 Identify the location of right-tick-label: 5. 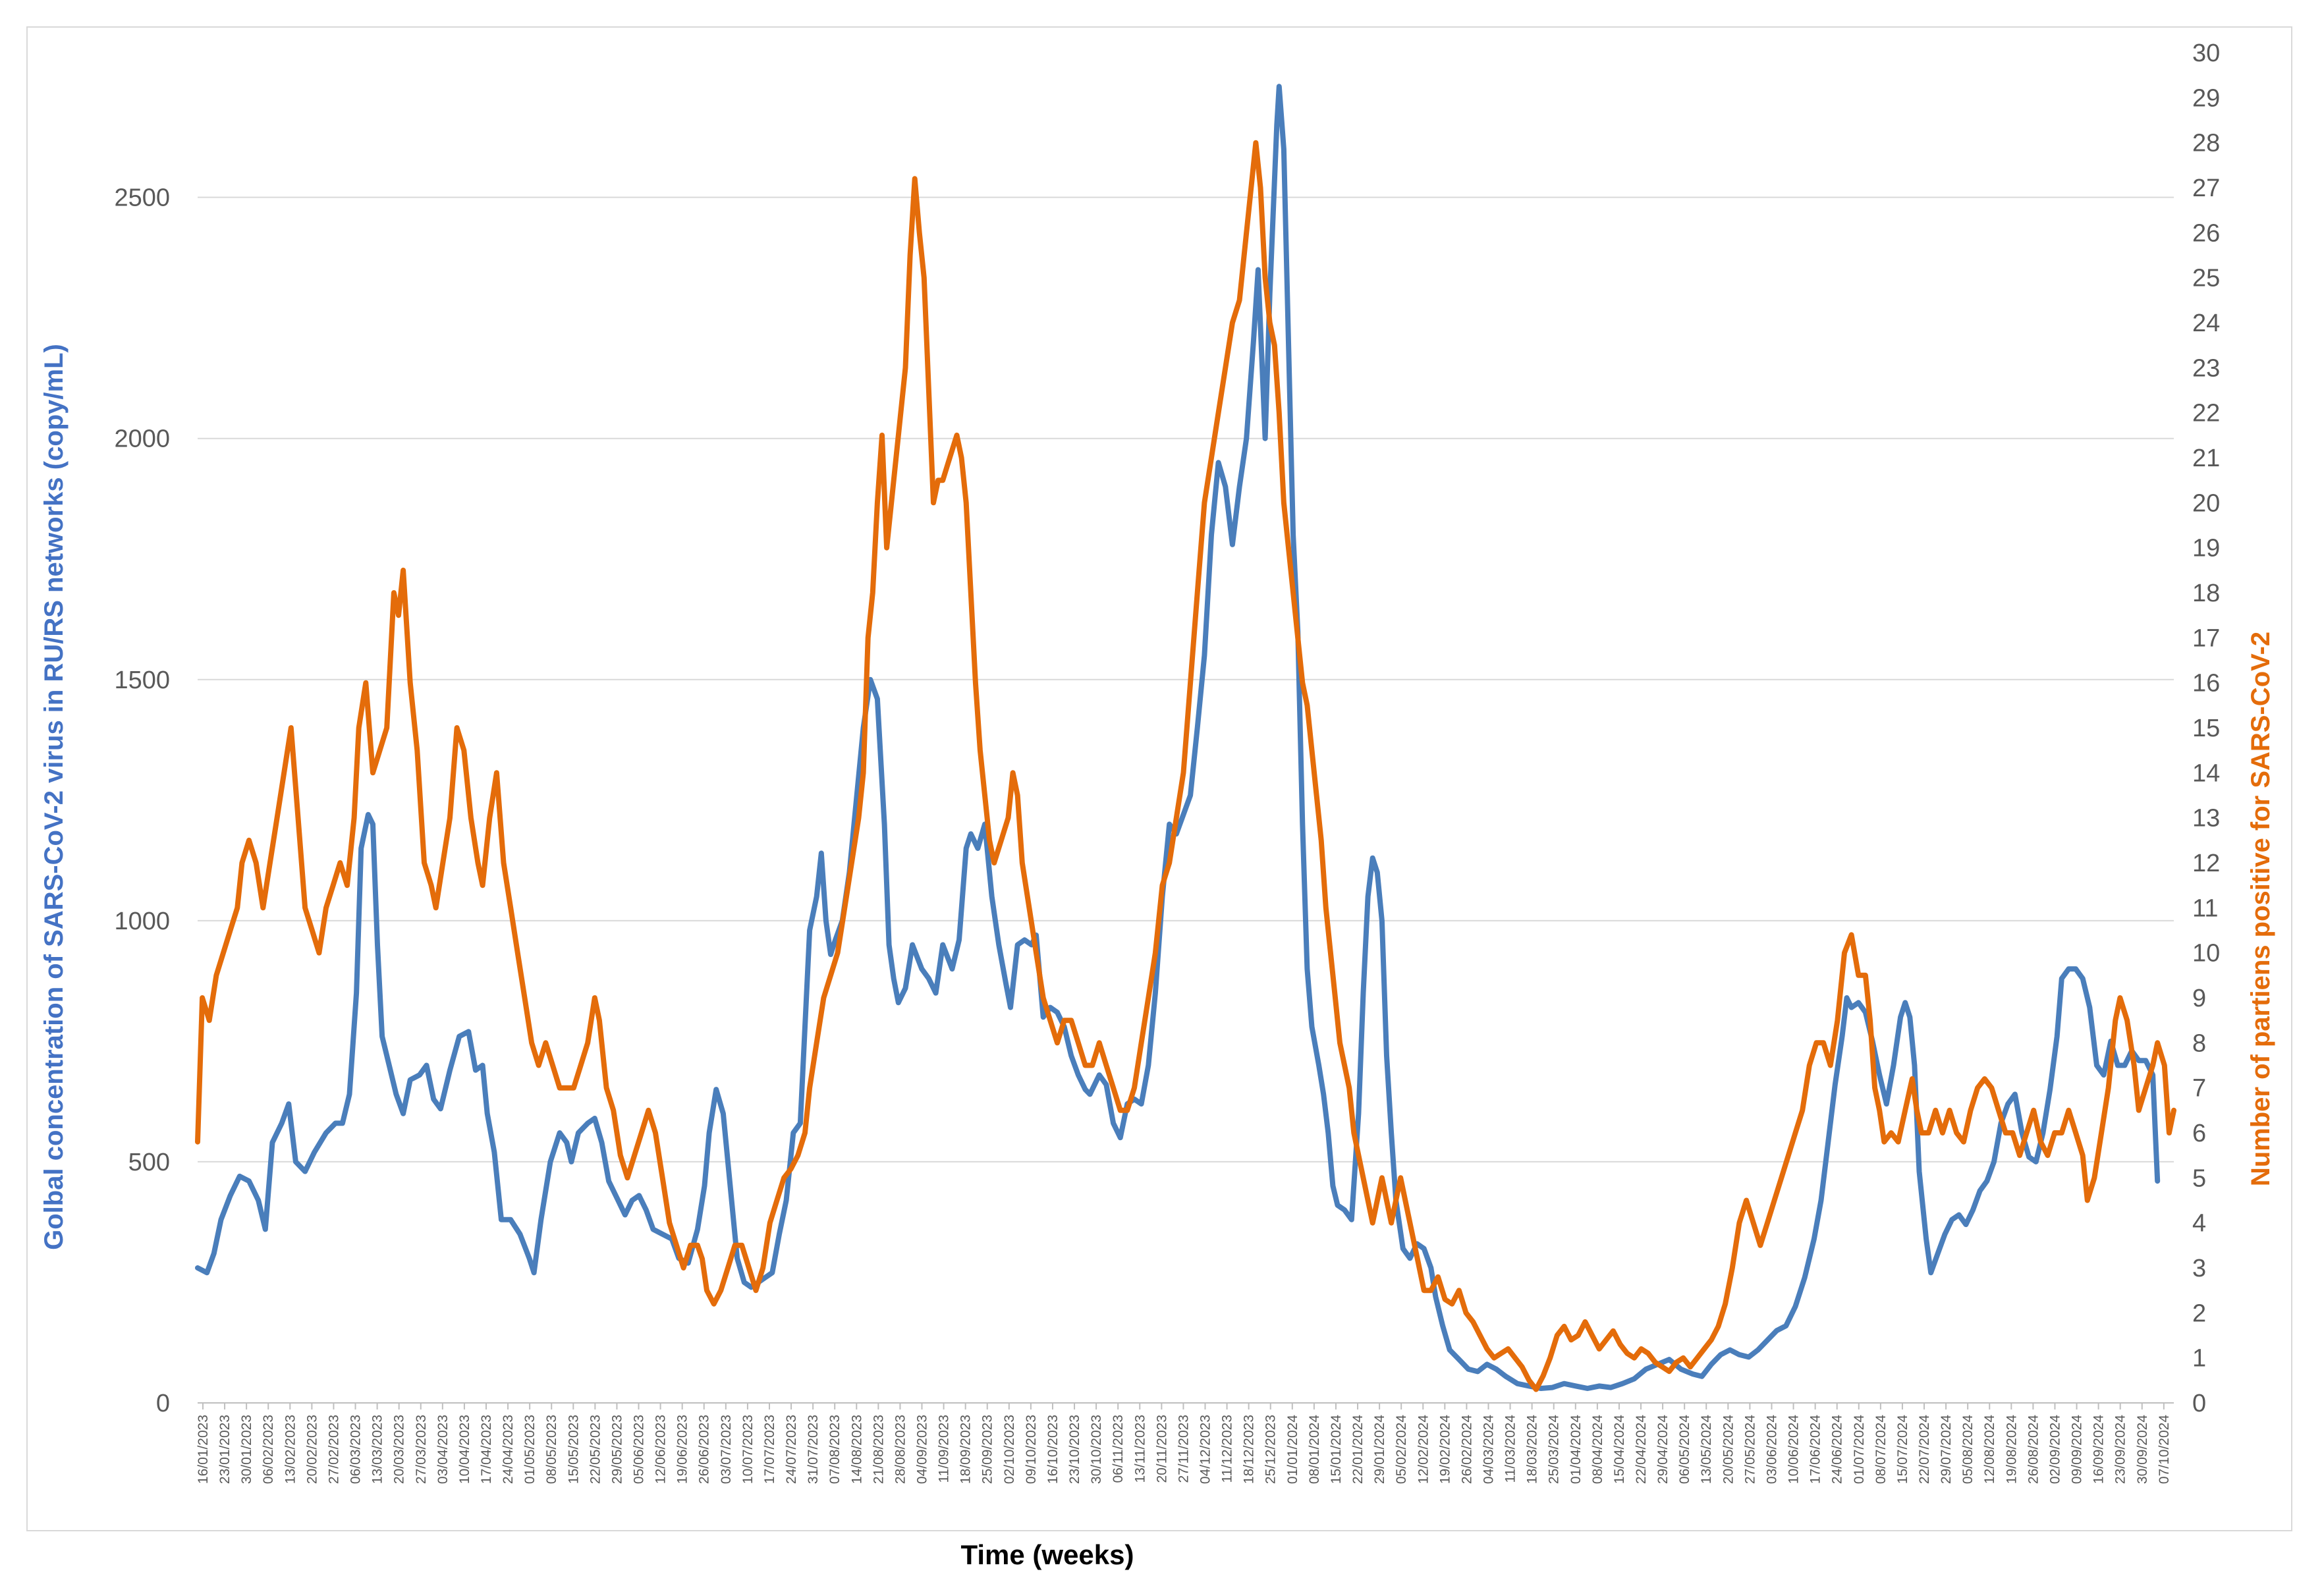
(2199, 1178).